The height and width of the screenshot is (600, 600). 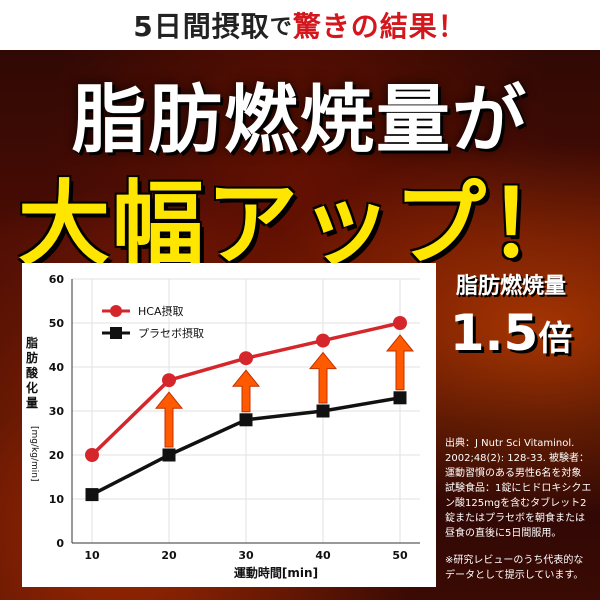 I want to click on y-axis-label-char: 量, so click(x=32, y=403).